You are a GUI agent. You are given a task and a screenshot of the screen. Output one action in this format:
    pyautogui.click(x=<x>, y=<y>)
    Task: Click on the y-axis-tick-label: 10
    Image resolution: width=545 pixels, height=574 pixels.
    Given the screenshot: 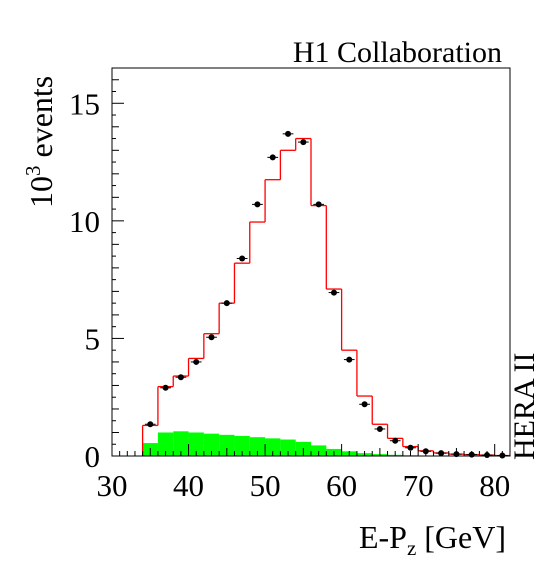 What is the action you would take?
    pyautogui.click(x=84, y=221)
    